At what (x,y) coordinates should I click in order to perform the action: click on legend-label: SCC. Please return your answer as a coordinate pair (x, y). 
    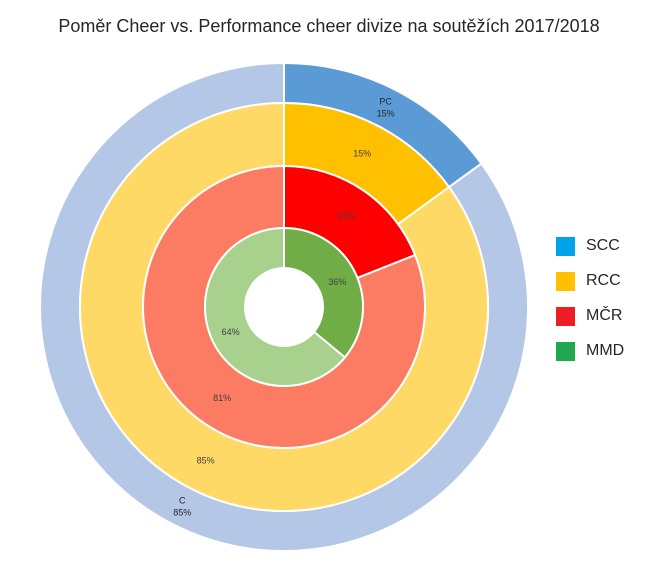
    Looking at the image, I should click on (603, 245).